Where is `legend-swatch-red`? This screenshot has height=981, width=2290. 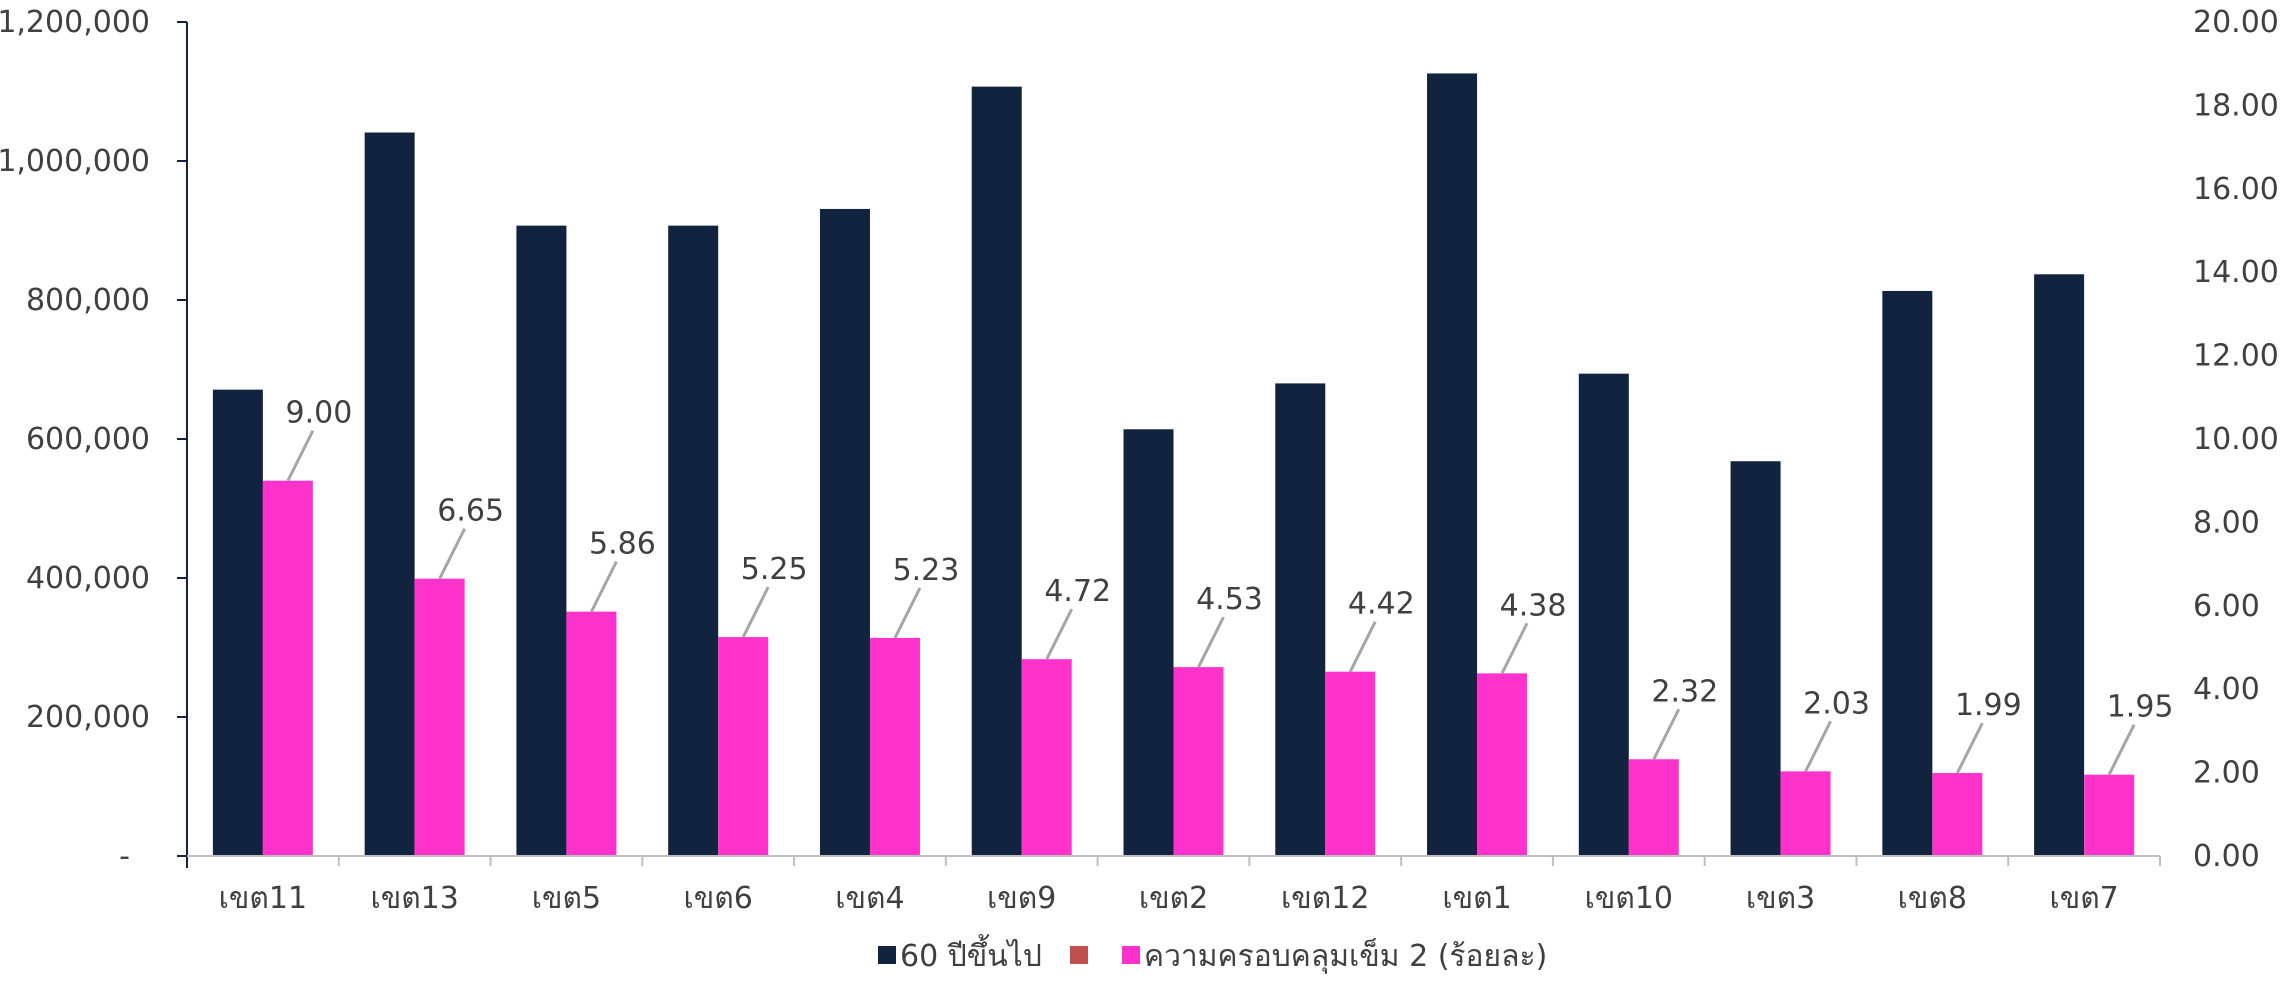
legend-swatch-red is located at coordinates (1079, 955).